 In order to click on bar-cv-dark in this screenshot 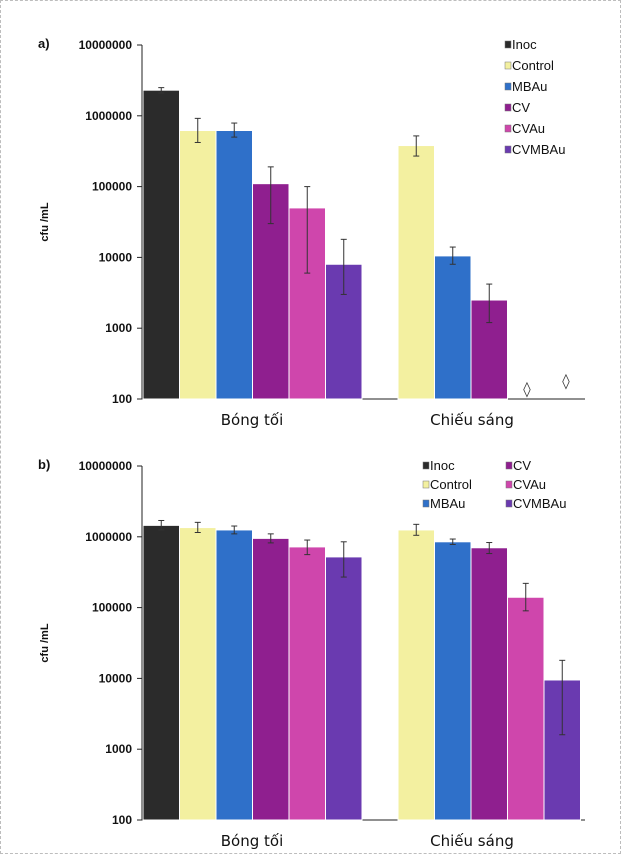, I will do `click(271, 679)`.